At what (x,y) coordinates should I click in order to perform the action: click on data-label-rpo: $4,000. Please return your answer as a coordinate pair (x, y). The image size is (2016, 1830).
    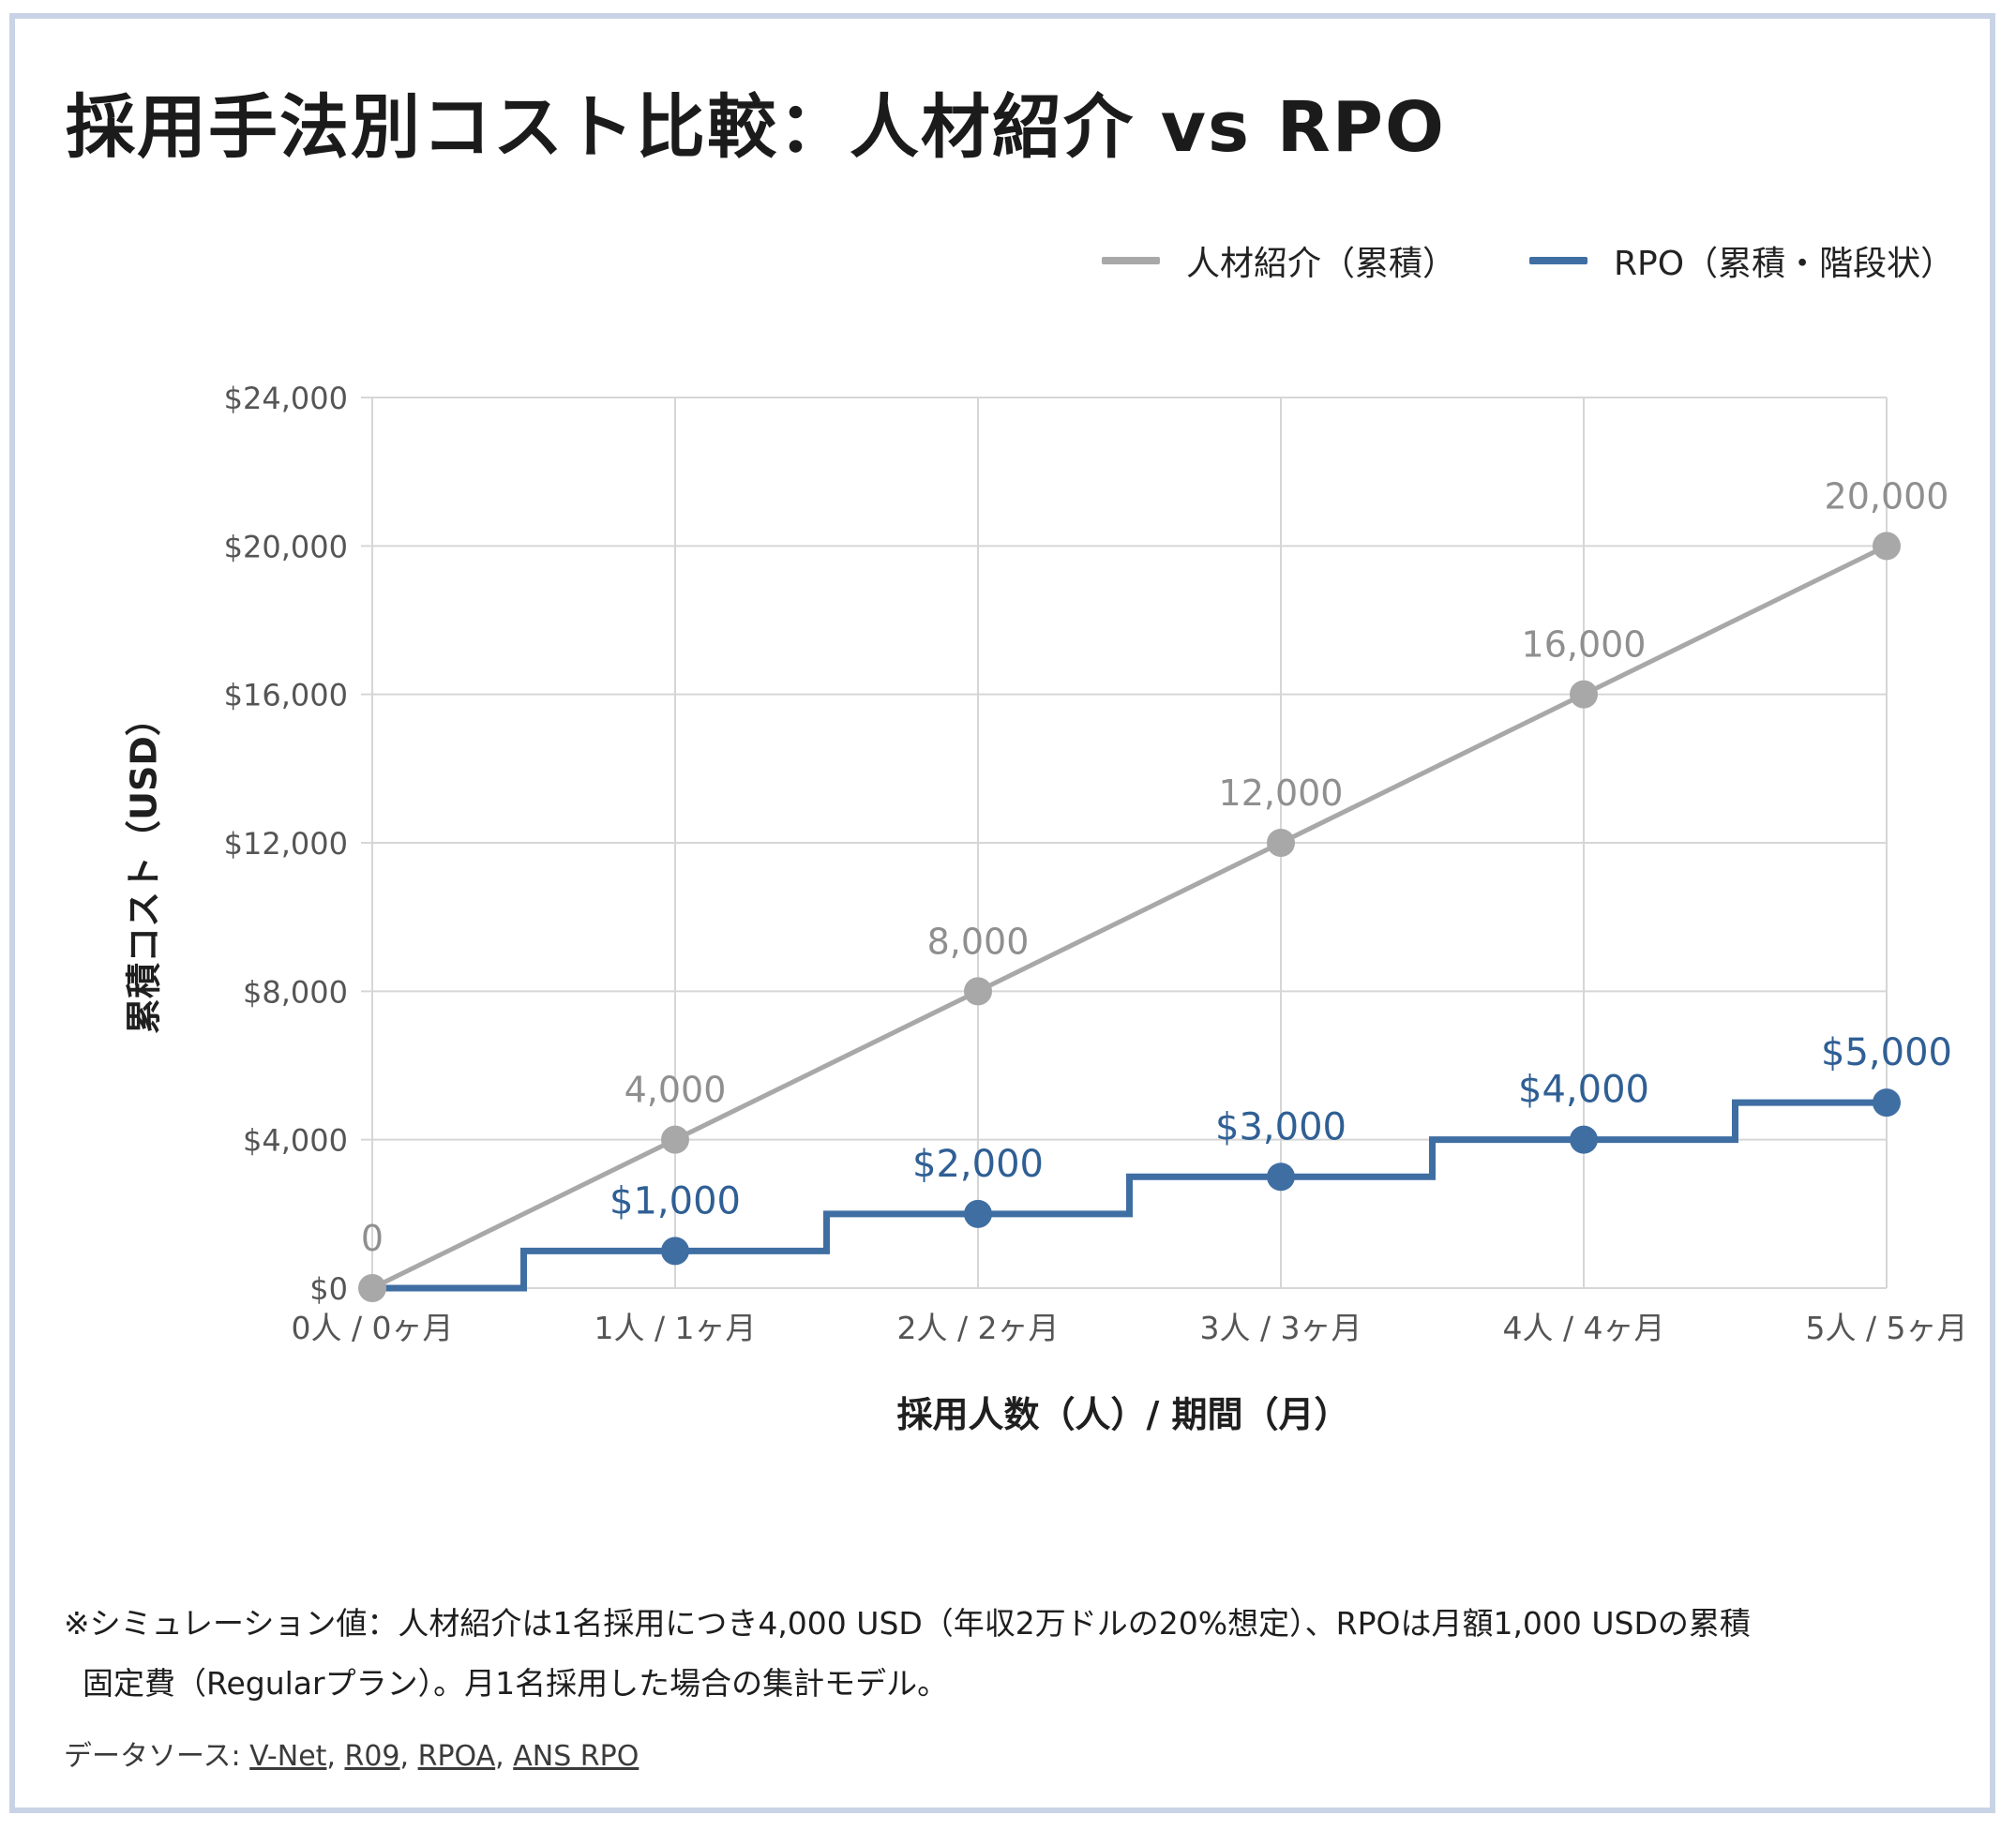
    Looking at the image, I should click on (1583, 1090).